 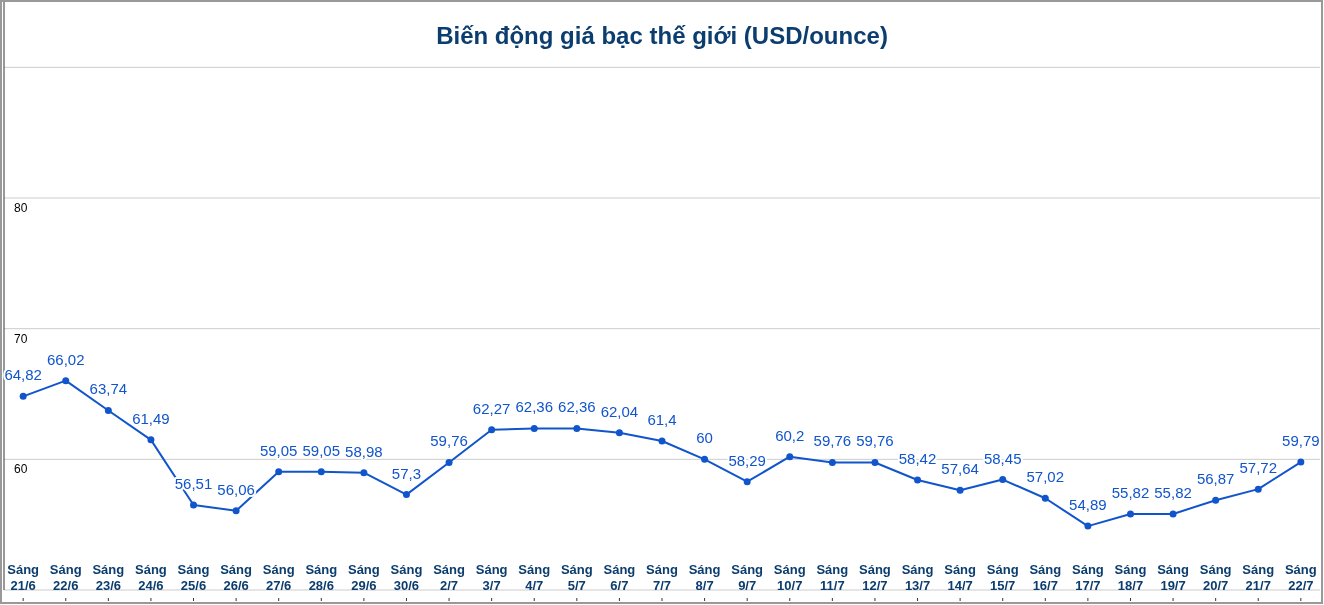 What do you see at coordinates (1087, 577) in the screenshot?
I see `x-tick-label: Sáng 17/7` at bounding box center [1087, 577].